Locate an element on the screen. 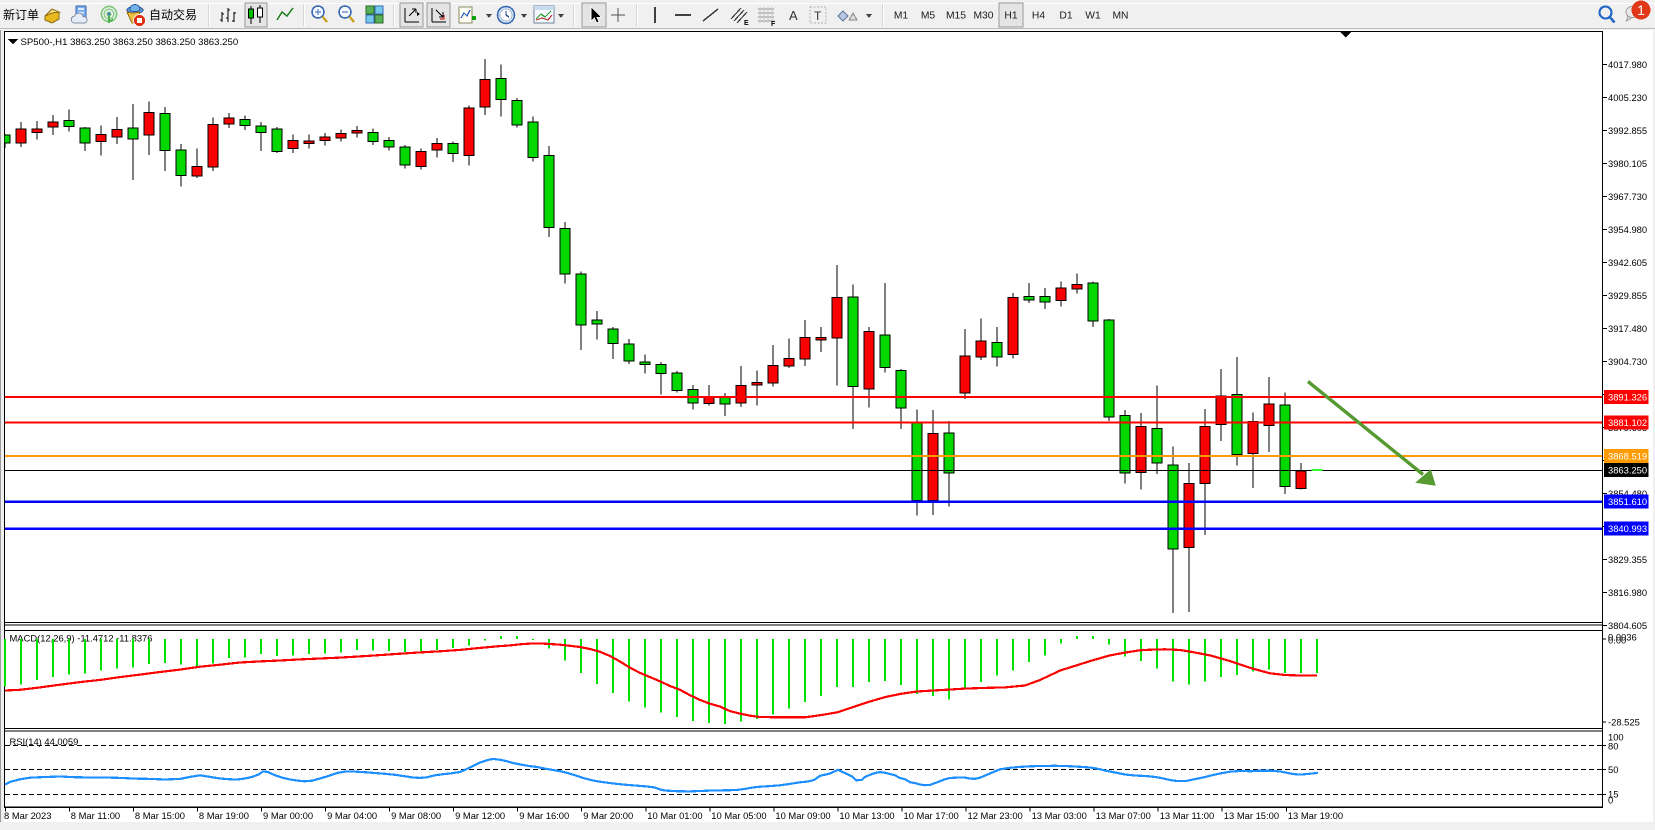 This screenshot has height=830, width=1655. svg-text: 8 Mar 15:00 is located at coordinates (160, 815).